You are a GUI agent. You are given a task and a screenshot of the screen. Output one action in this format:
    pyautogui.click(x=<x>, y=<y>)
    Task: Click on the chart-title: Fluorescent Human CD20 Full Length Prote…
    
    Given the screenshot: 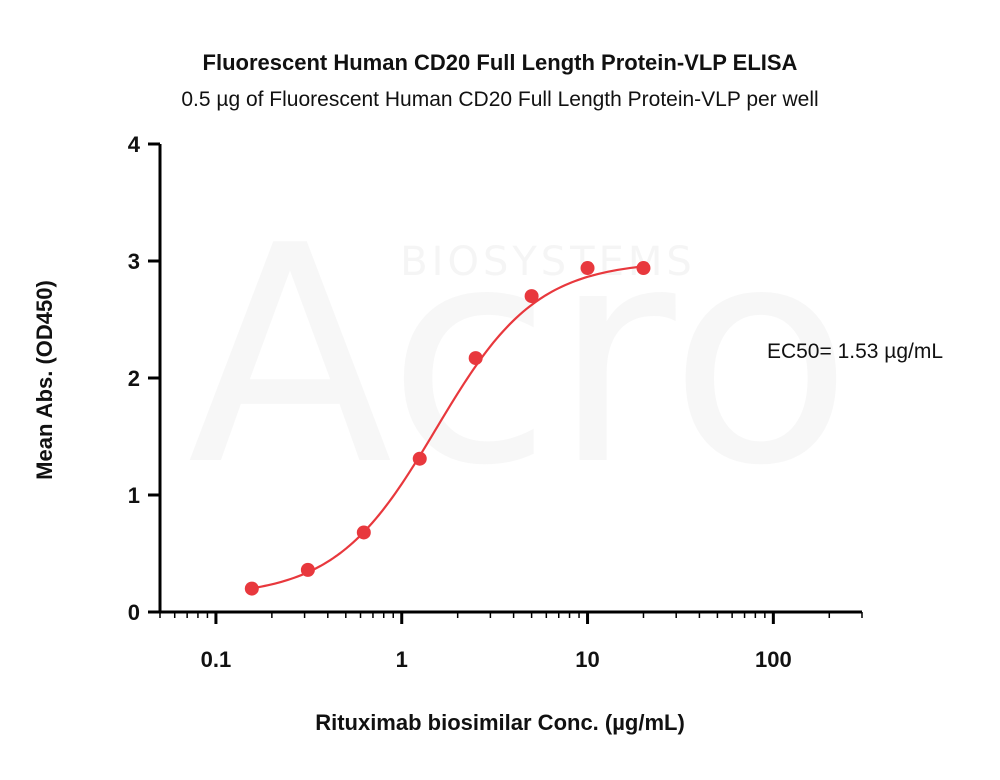 What is the action you would take?
    pyautogui.click(x=500, y=62)
    